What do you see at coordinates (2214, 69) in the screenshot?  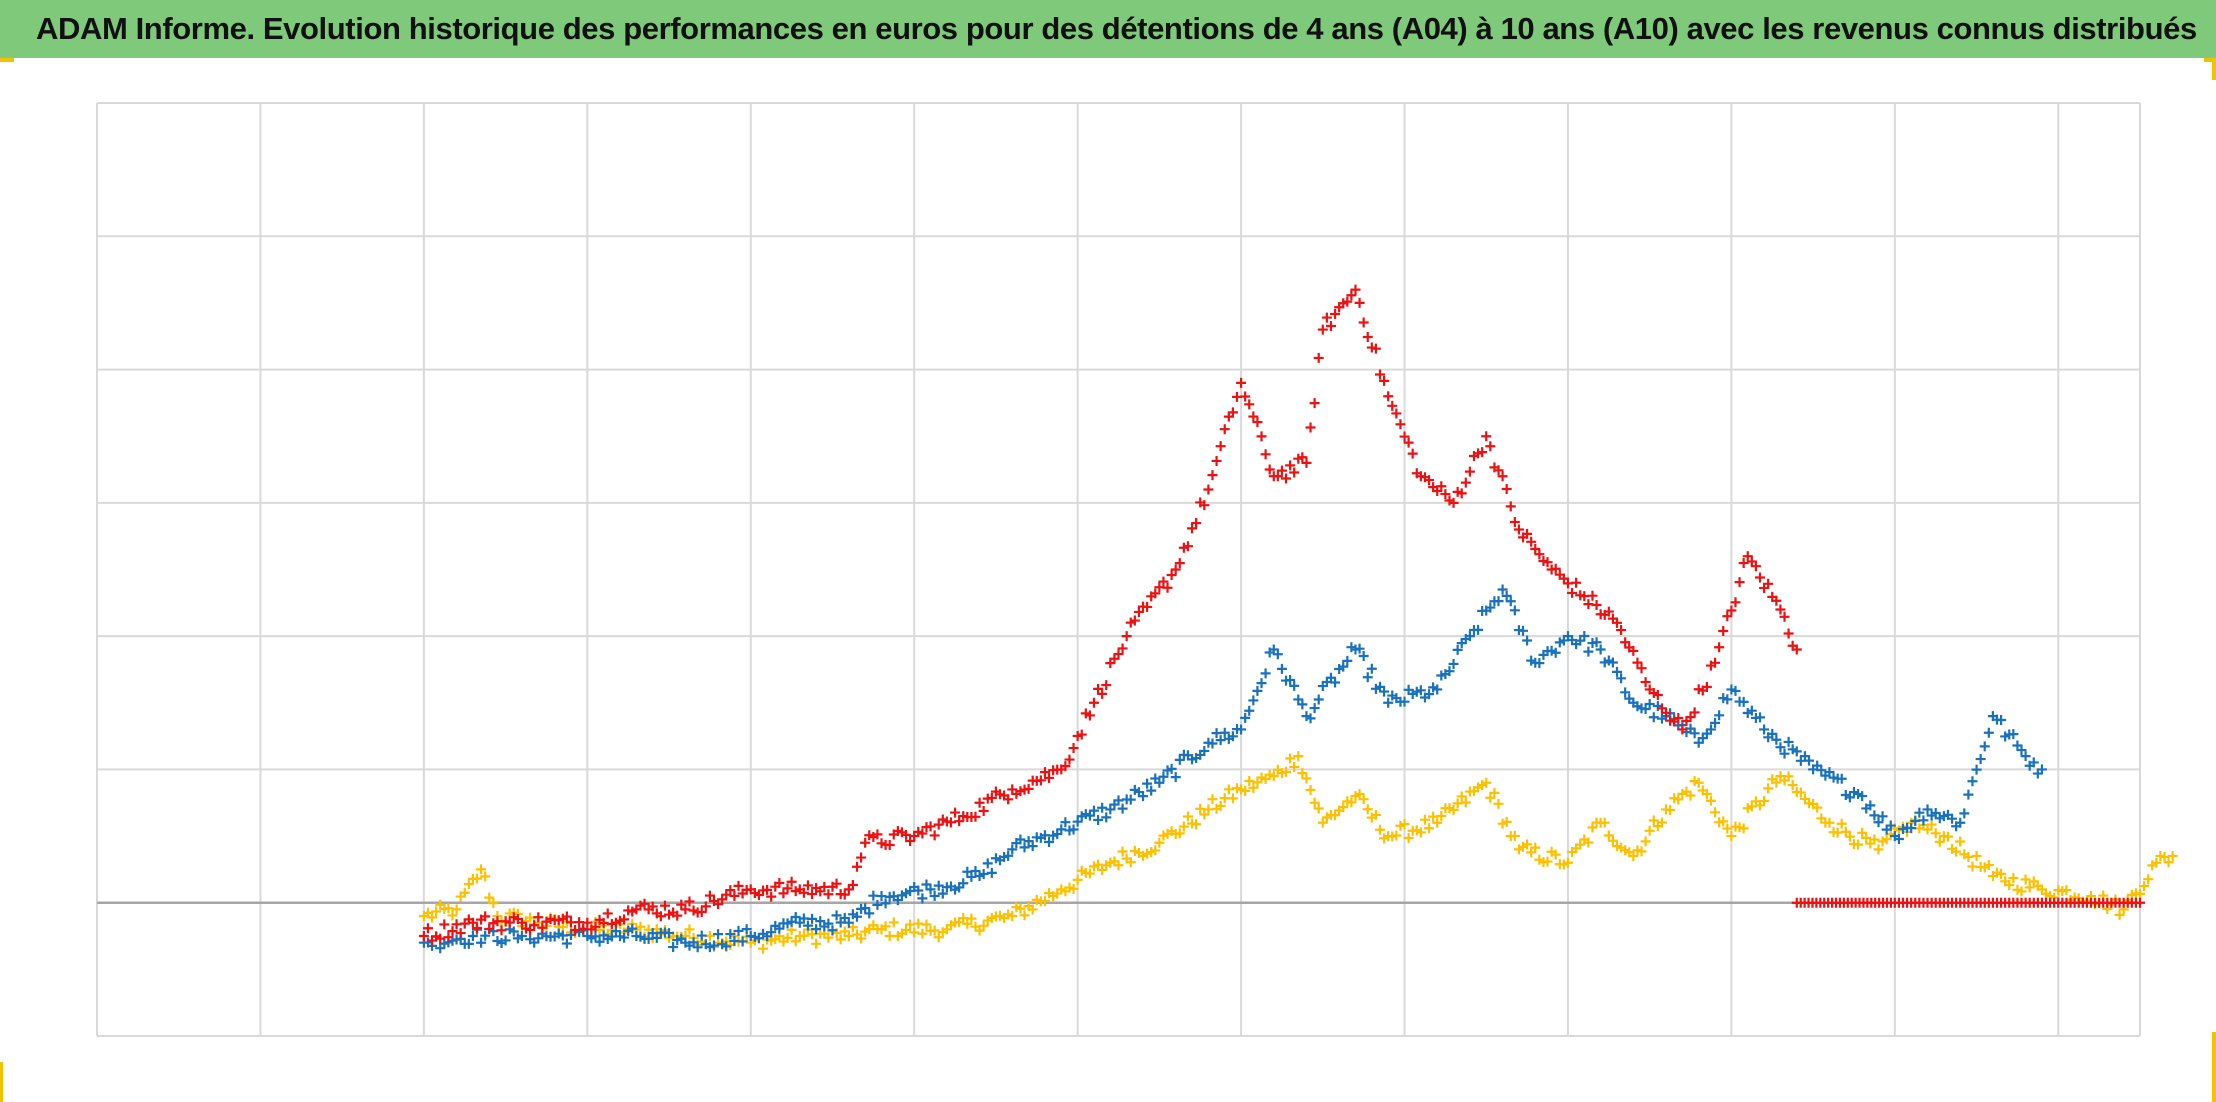 I see `corner-mark-top-right` at bounding box center [2214, 69].